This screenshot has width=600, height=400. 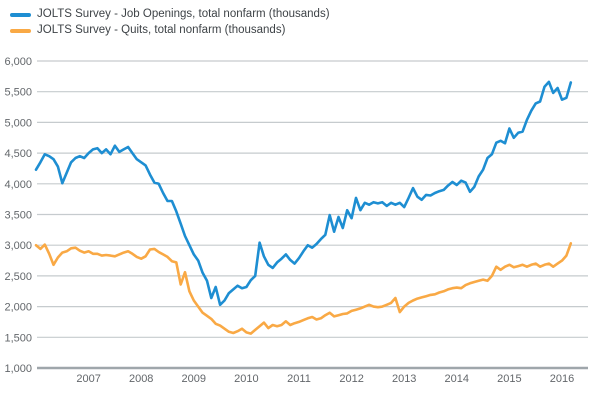 What do you see at coordinates (18, 277) in the screenshot?
I see `y-tick-label: 2,500` at bounding box center [18, 277].